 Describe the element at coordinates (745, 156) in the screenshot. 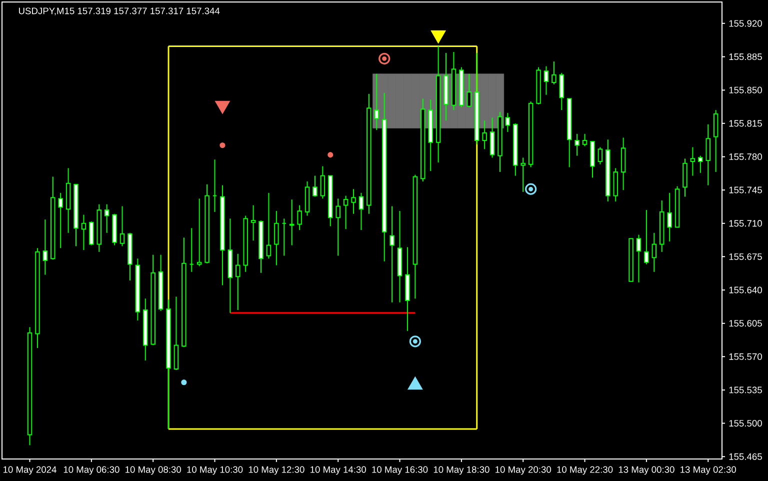

I see `y-tick-label: 155.780` at that location.